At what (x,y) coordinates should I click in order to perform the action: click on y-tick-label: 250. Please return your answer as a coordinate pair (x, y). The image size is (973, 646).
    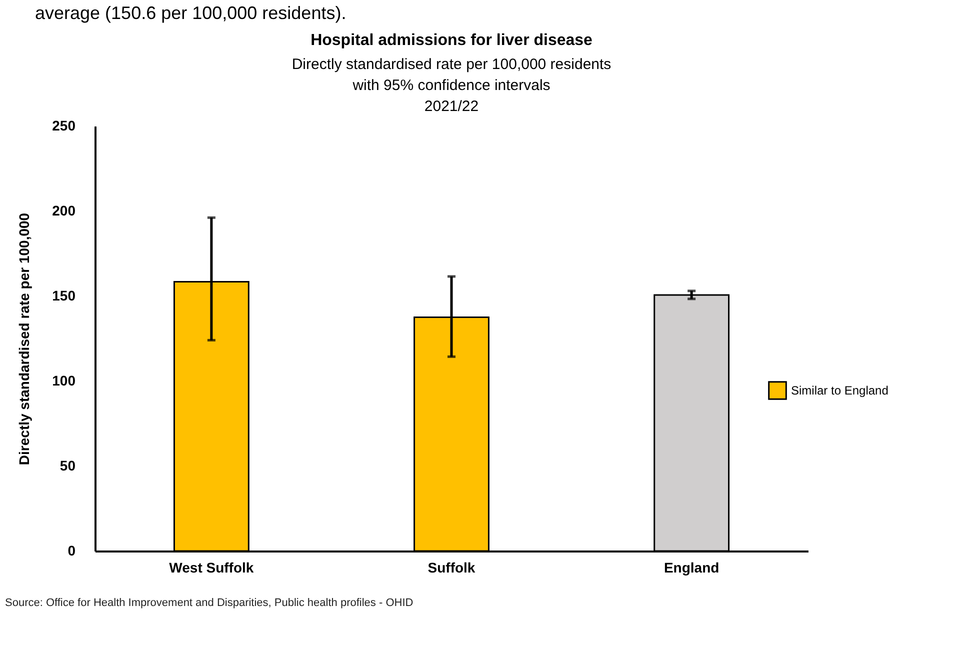
    Looking at the image, I should click on (64, 126).